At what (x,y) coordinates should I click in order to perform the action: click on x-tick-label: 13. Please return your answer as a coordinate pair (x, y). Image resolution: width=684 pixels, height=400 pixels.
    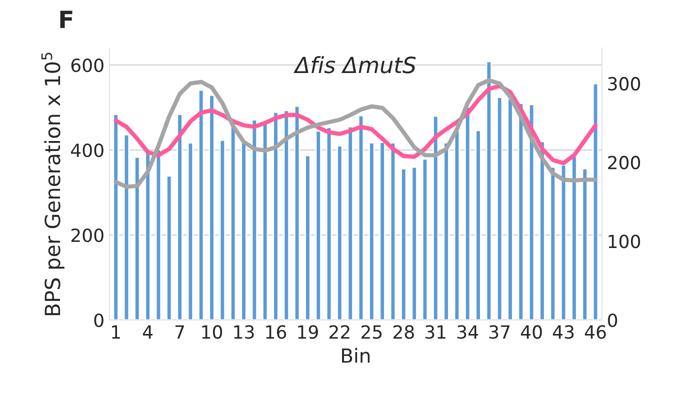
    Looking at the image, I should click on (244, 332).